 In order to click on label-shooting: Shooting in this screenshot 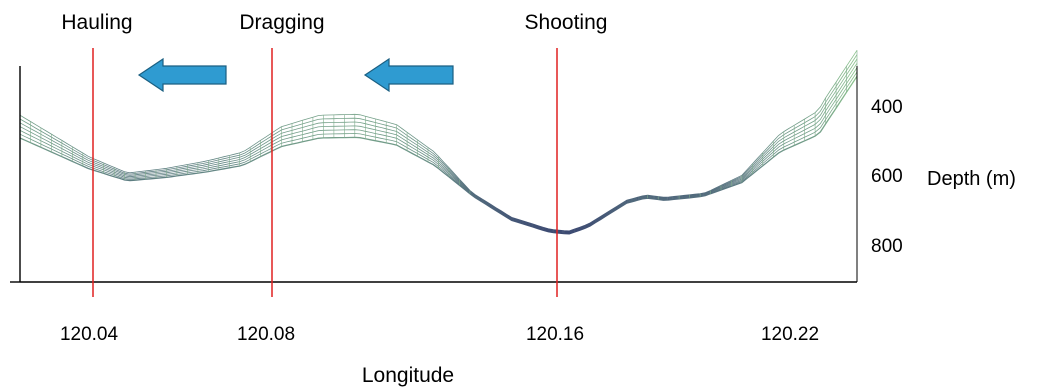, I will do `click(566, 22)`.